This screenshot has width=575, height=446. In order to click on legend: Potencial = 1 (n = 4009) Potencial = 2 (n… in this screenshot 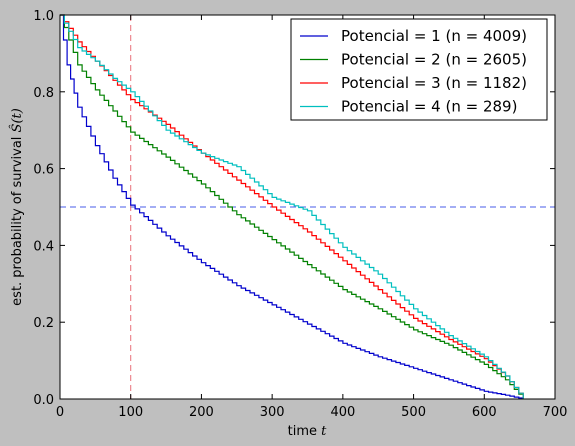, I will do `click(419, 69)`.